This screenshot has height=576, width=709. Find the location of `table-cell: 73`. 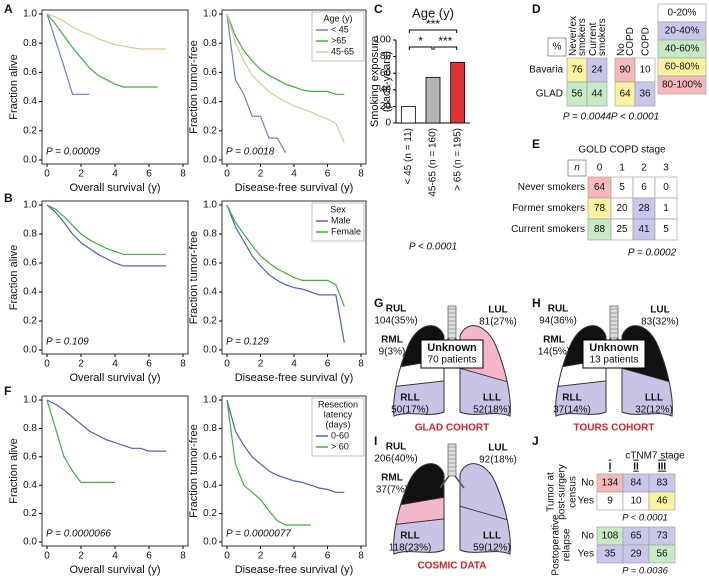

table-cell: 73 is located at coordinates (662, 536).